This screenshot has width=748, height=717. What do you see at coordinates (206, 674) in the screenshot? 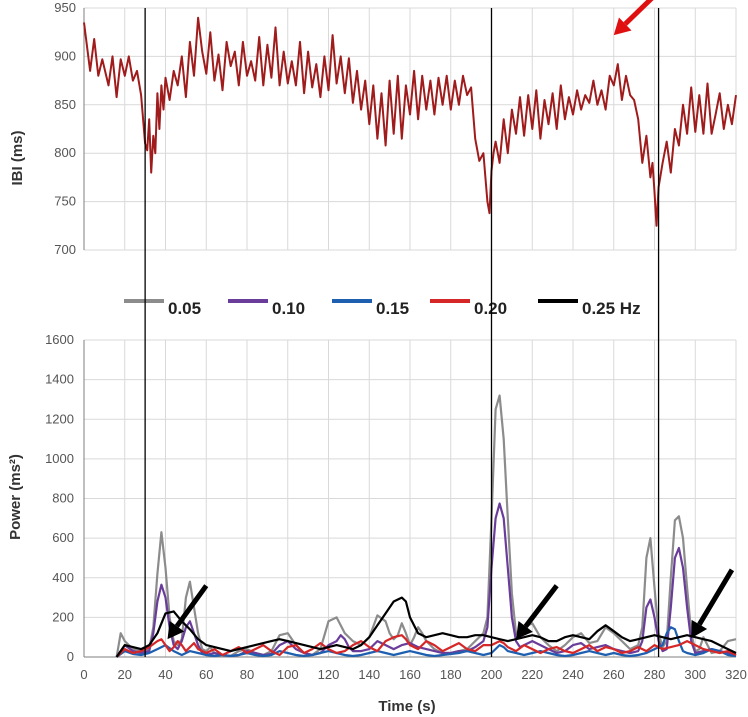
I see `power-x-tick-label: 60` at bounding box center [206, 674].